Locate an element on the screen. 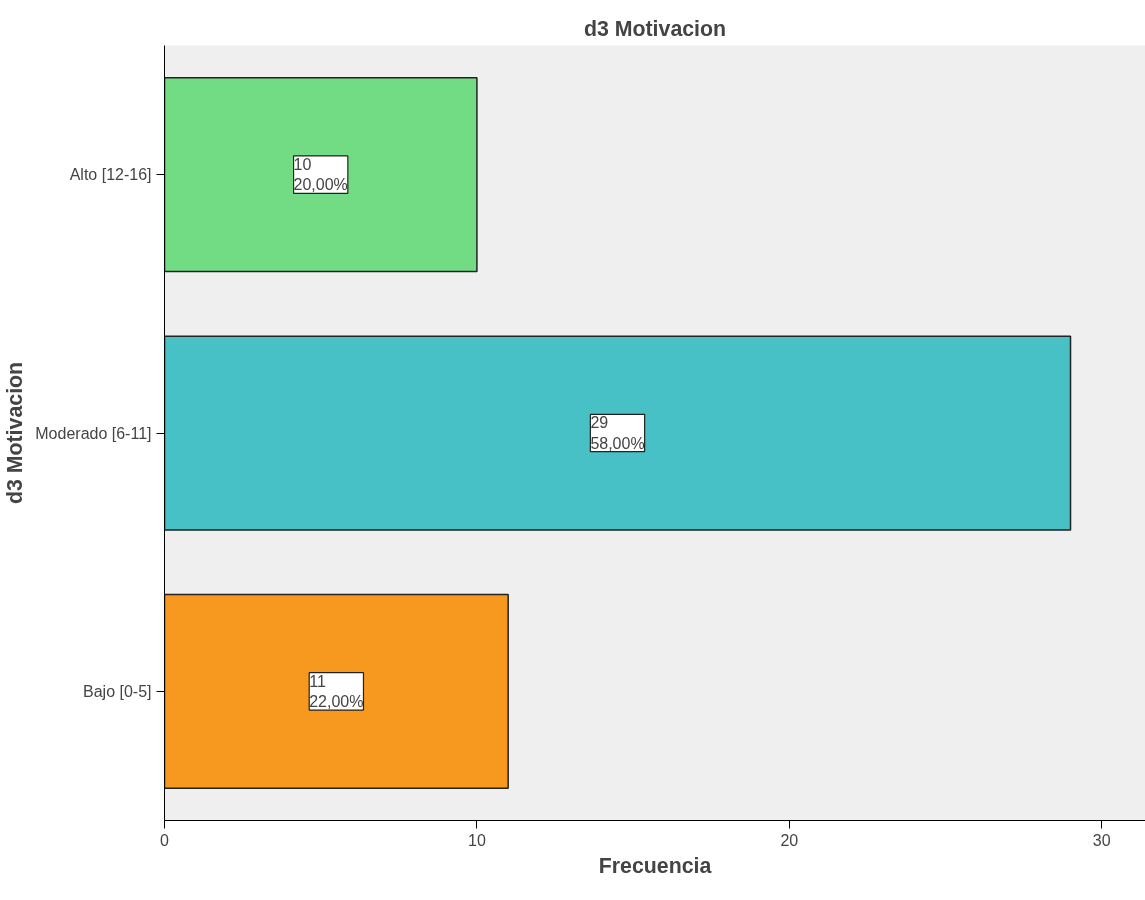  x-tick-label: 0 is located at coordinates (165, 840).